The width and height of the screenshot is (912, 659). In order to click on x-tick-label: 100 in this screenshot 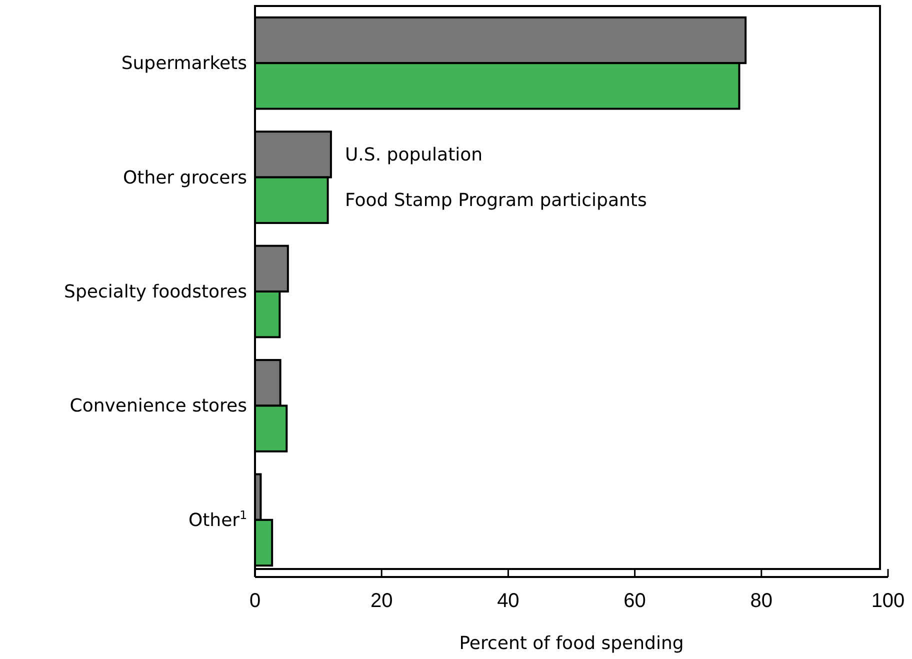, I will do `click(888, 601)`.